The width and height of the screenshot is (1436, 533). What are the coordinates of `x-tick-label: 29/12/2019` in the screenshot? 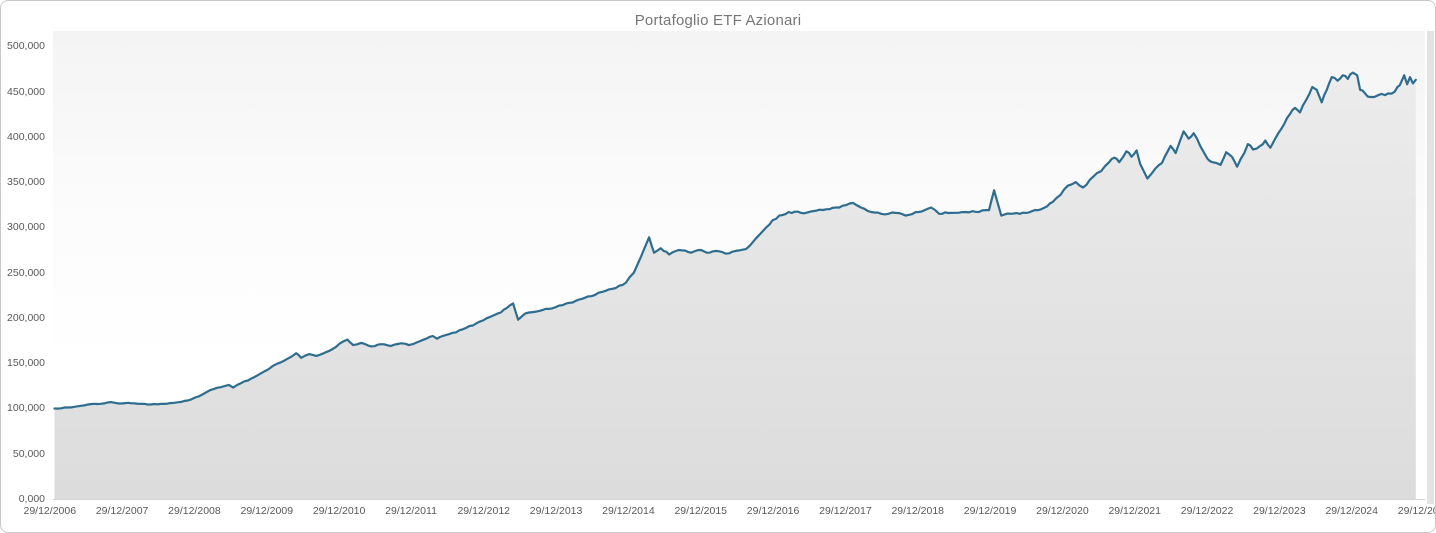 It's located at (990, 511).